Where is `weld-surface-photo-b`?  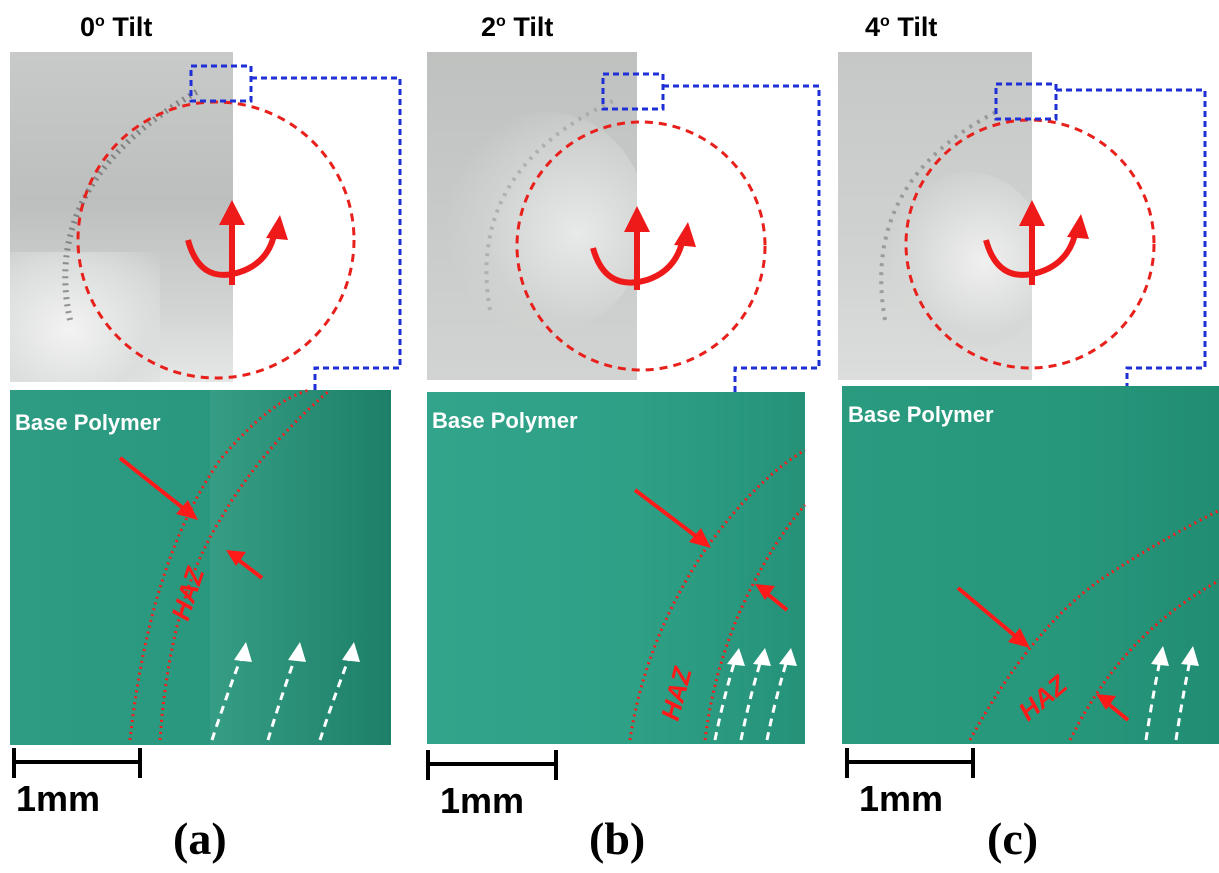
weld-surface-photo-b is located at coordinates (532, 216).